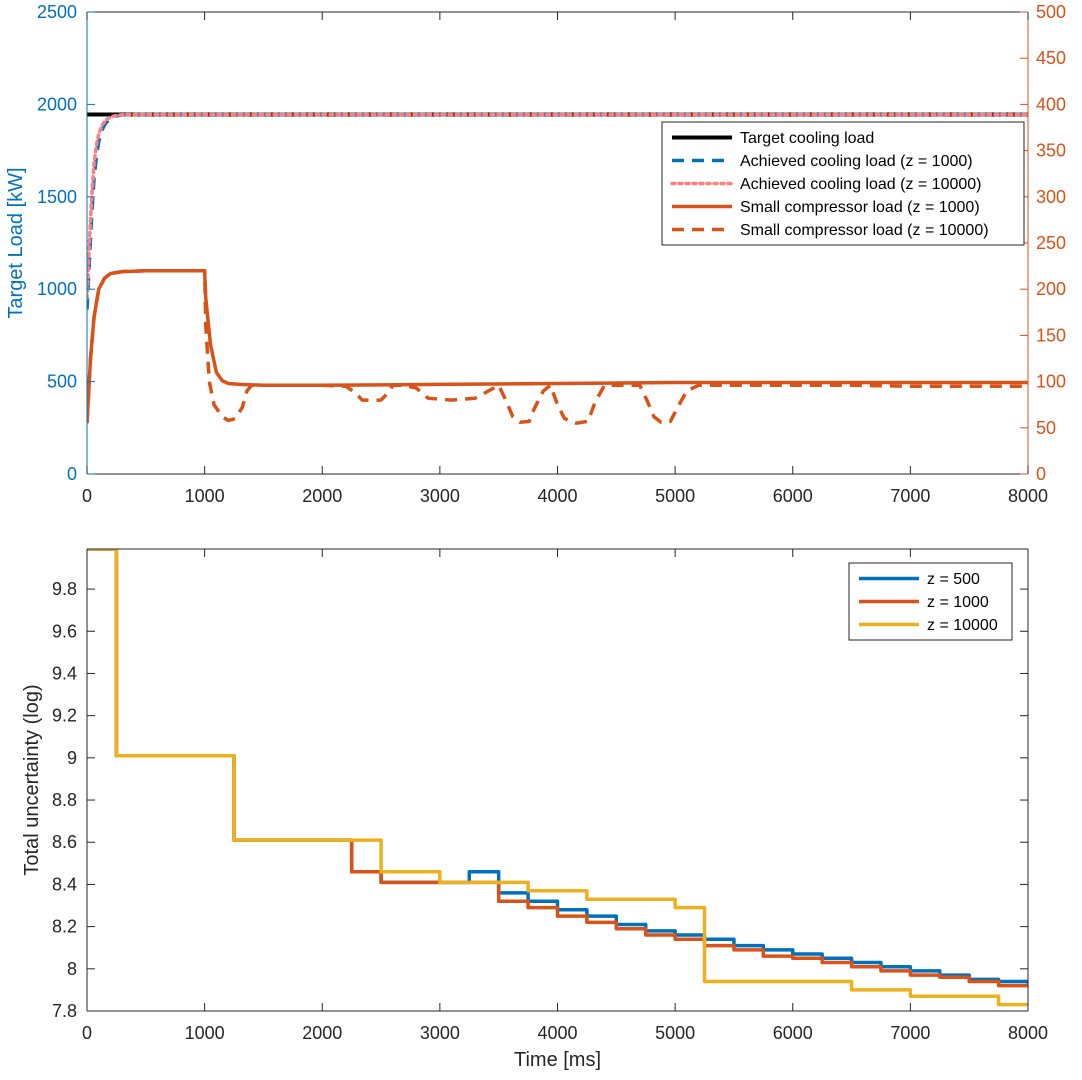 The image size is (1082, 1080). What do you see at coordinates (1041, 474) in the screenshot?
I see `y2-tick-label: 0` at bounding box center [1041, 474].